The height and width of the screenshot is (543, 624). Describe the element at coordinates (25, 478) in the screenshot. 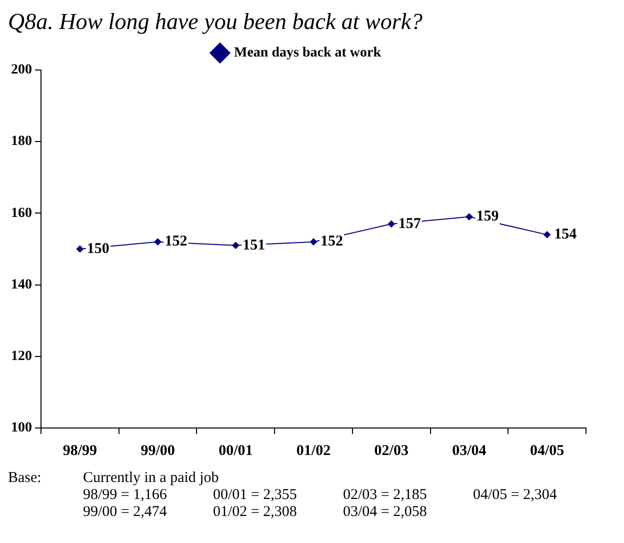

I see `text: Base:` at that location.